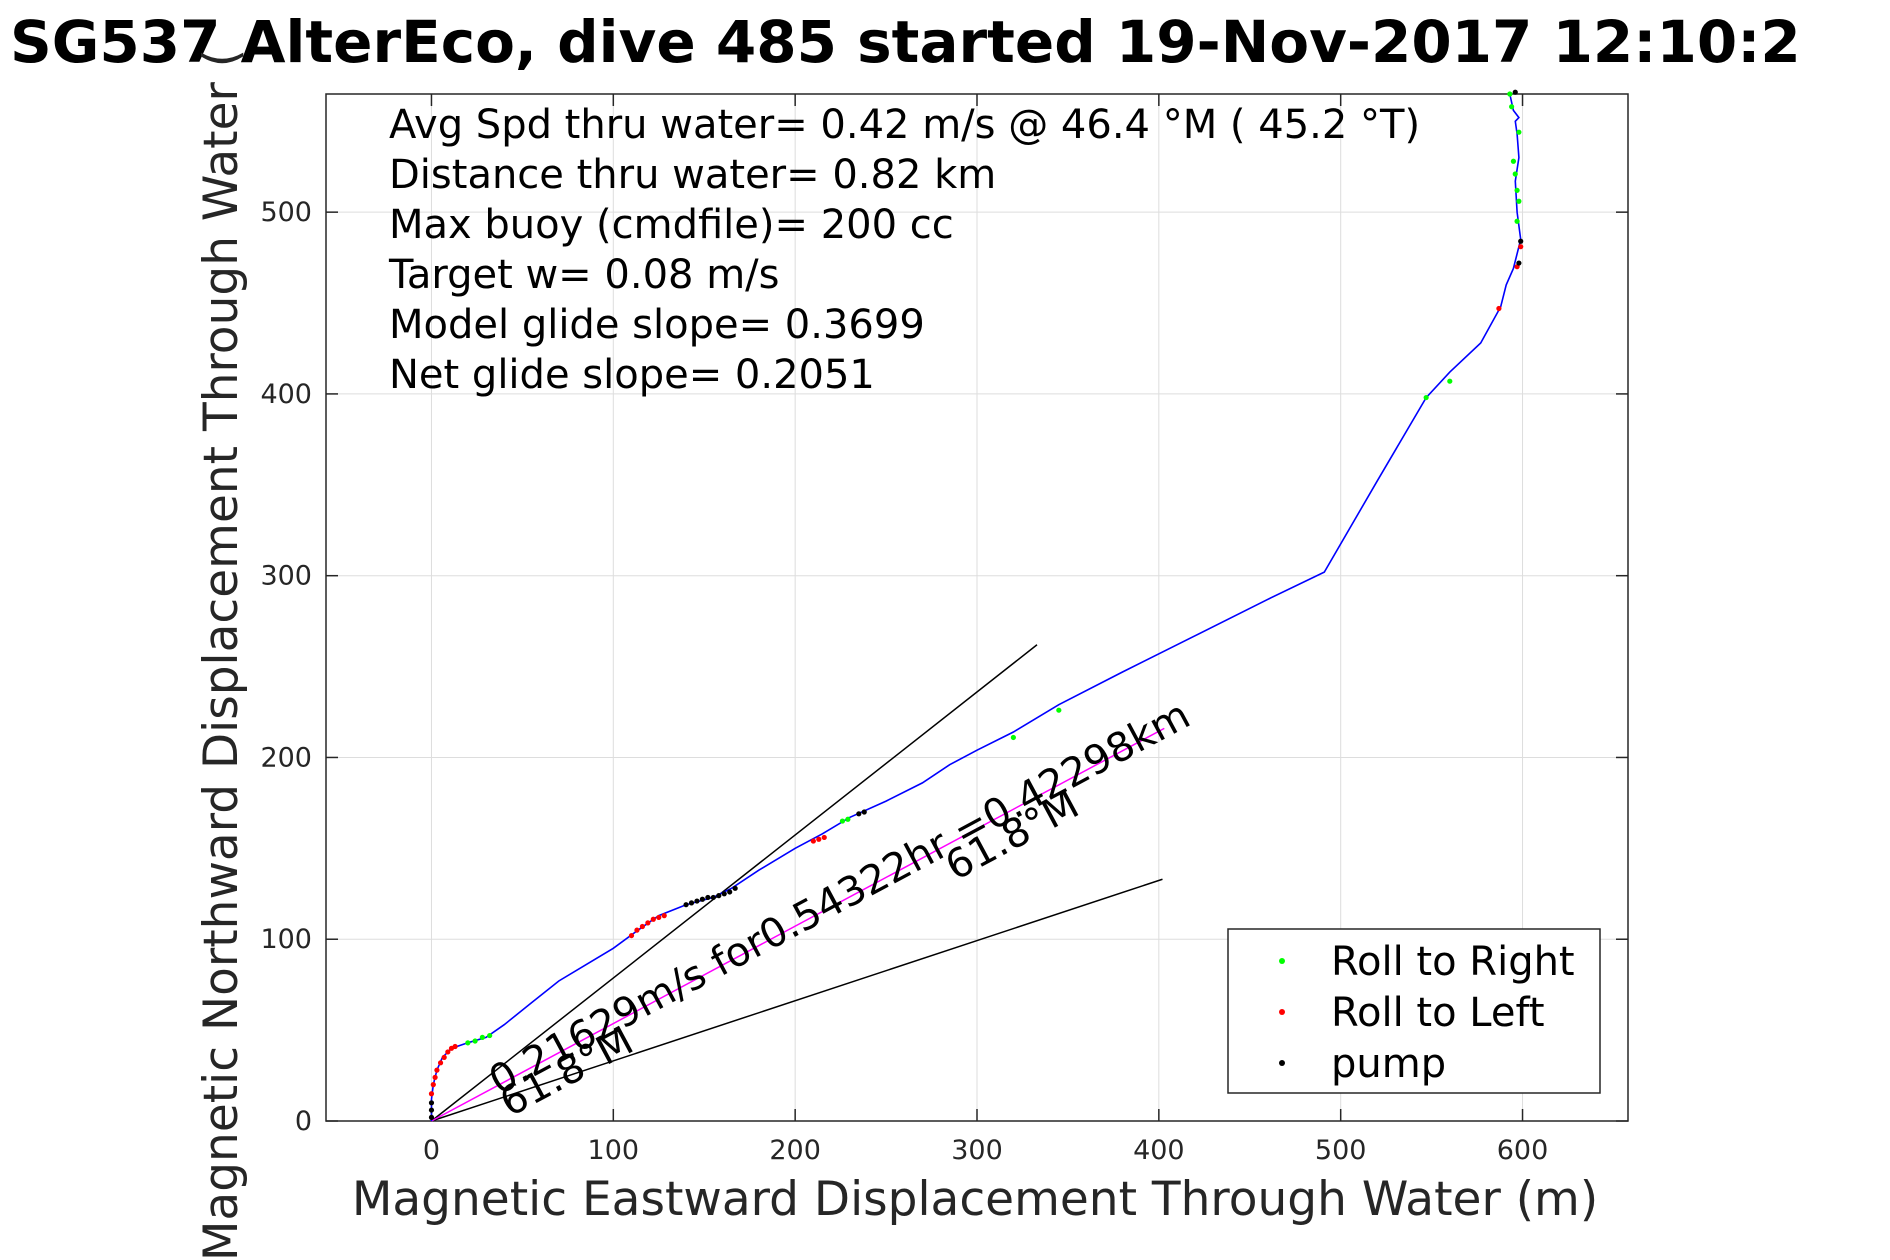 The width and height of the screenshot is (1890, 1260). What do you see at coordinates (614, 1150) in the screenshot?
I see `x-tick-label: 100` at bounding box center [614, 1150].